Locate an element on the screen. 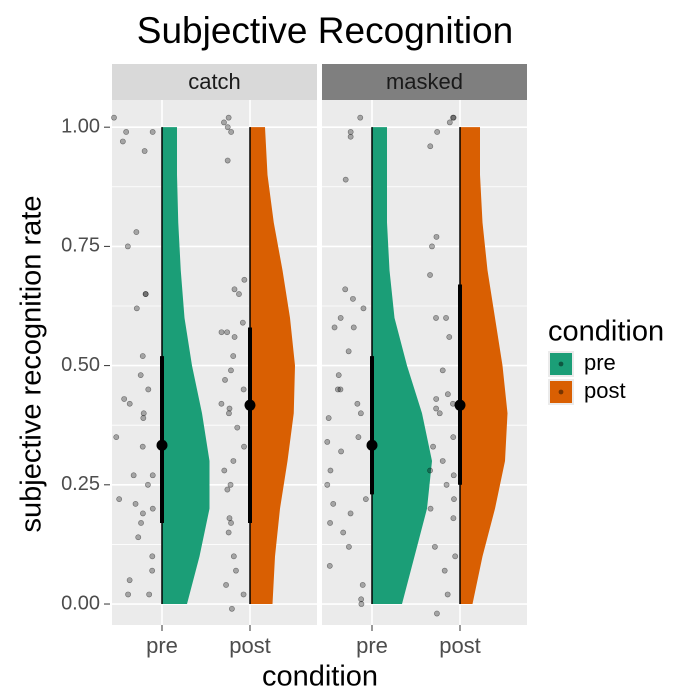  y-tick-label: 0.50 is located at coordinates (80, 365).